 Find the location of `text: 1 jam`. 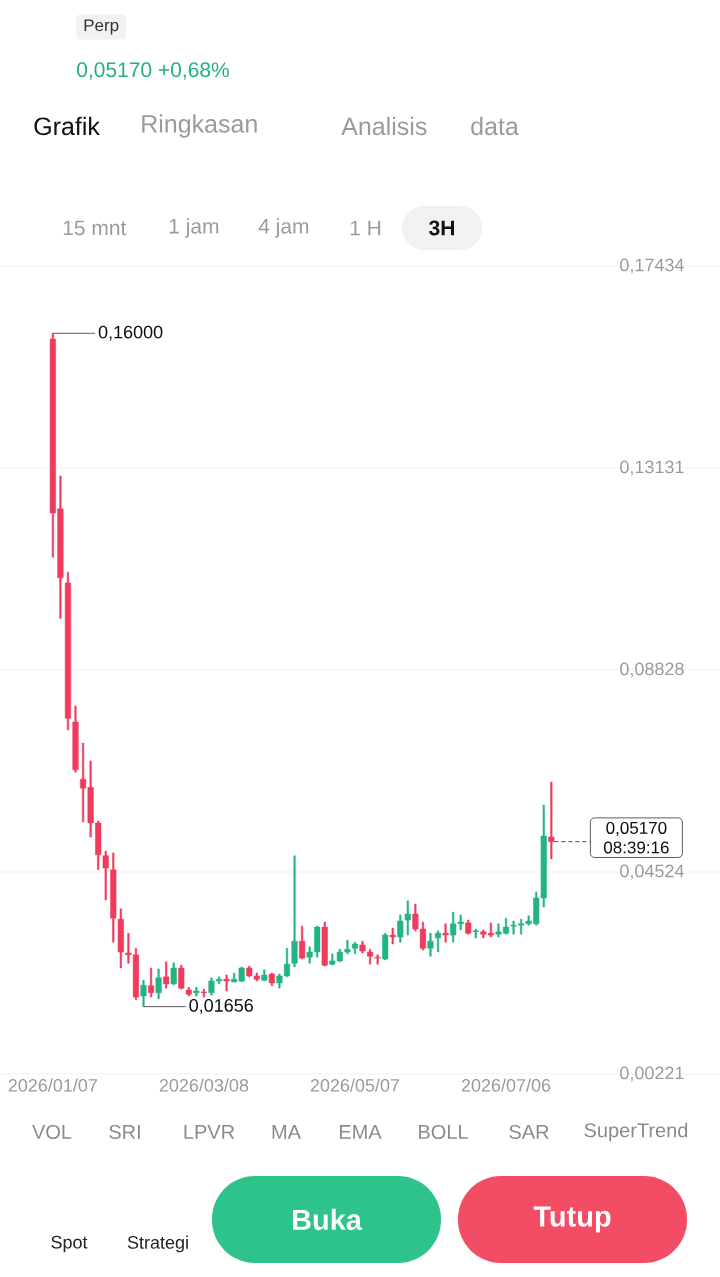

text: 1 jam is located at coordinates (194, 228).